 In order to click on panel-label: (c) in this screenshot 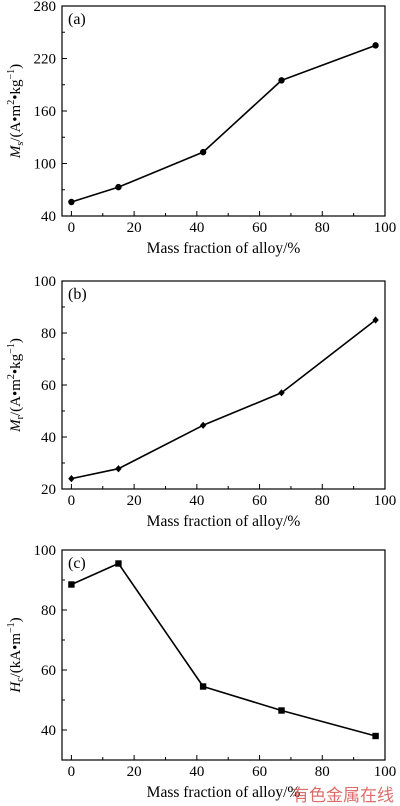, I will do `click(77, 563)`.